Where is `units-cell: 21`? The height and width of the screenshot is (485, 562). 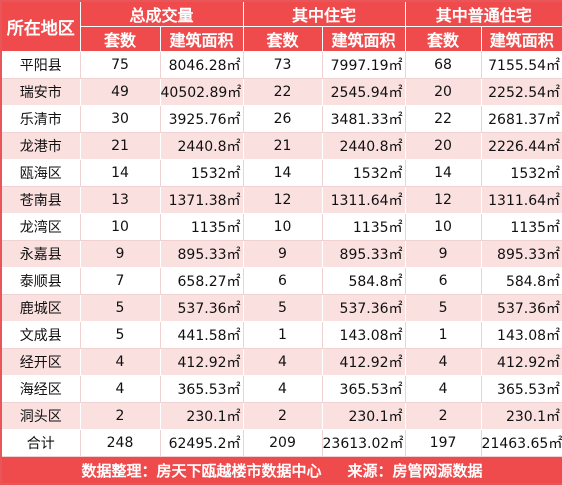
units-cell: 21 is located at coordinates (282, 146).